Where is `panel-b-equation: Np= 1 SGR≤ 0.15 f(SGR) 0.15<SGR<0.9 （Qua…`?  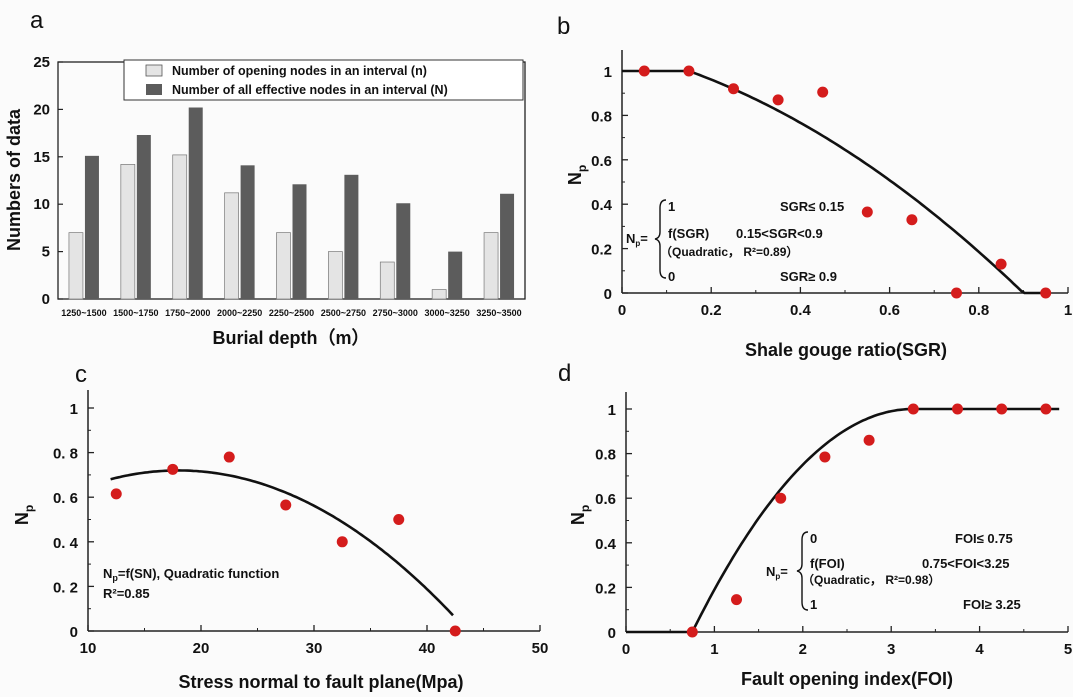
panel-b-equation: Np= 1 SGR≤ 0.15 f(SGR) 0.15<SGR<0.9 （Qua… is located at coordinates (735, 241).